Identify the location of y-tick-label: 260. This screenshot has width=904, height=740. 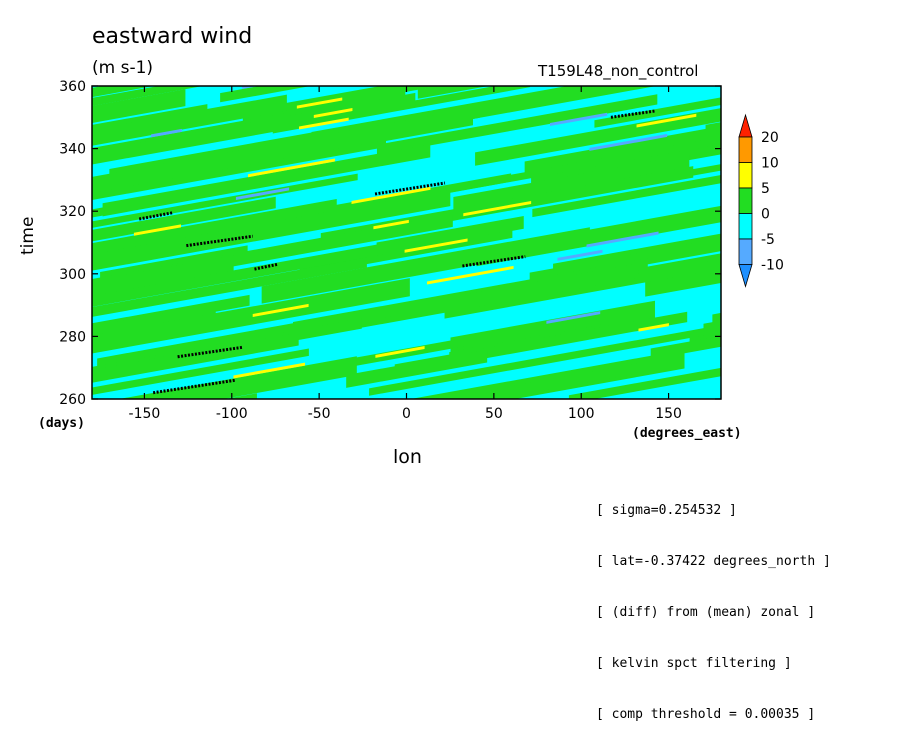
(72, 400).